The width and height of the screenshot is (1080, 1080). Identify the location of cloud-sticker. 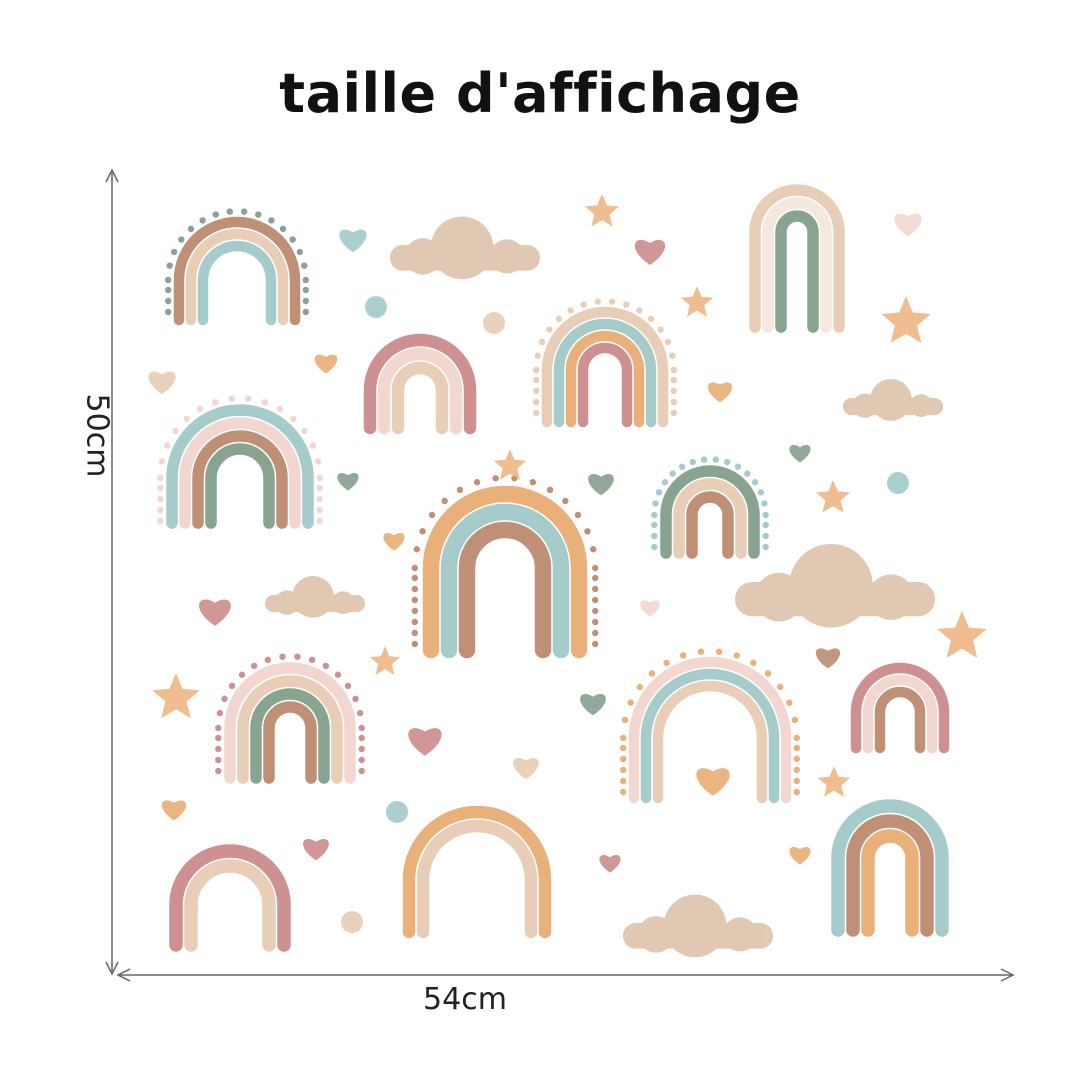
(698, 926).